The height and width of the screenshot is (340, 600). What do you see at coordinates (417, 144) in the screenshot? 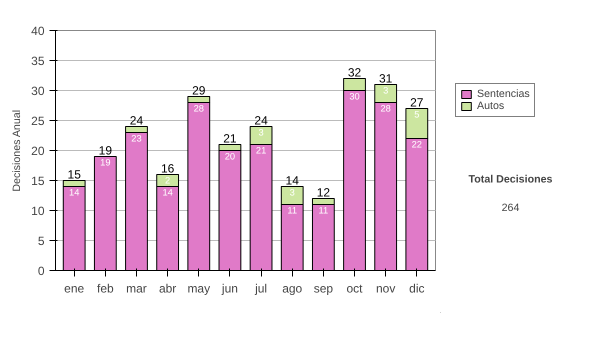
I see `data-label: 22` at bounding box center [417, 144].